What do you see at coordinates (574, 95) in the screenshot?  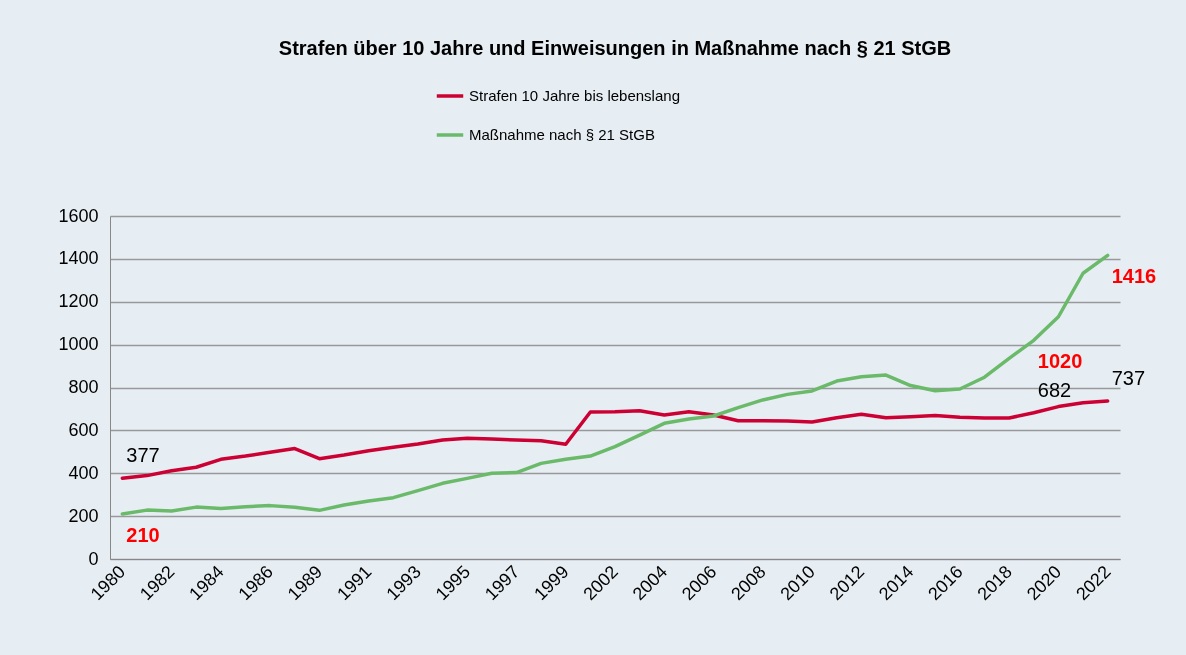 I see `legend-label: Strafen 10 Jahre bis lebenslang` at bounding box center [574, 95].